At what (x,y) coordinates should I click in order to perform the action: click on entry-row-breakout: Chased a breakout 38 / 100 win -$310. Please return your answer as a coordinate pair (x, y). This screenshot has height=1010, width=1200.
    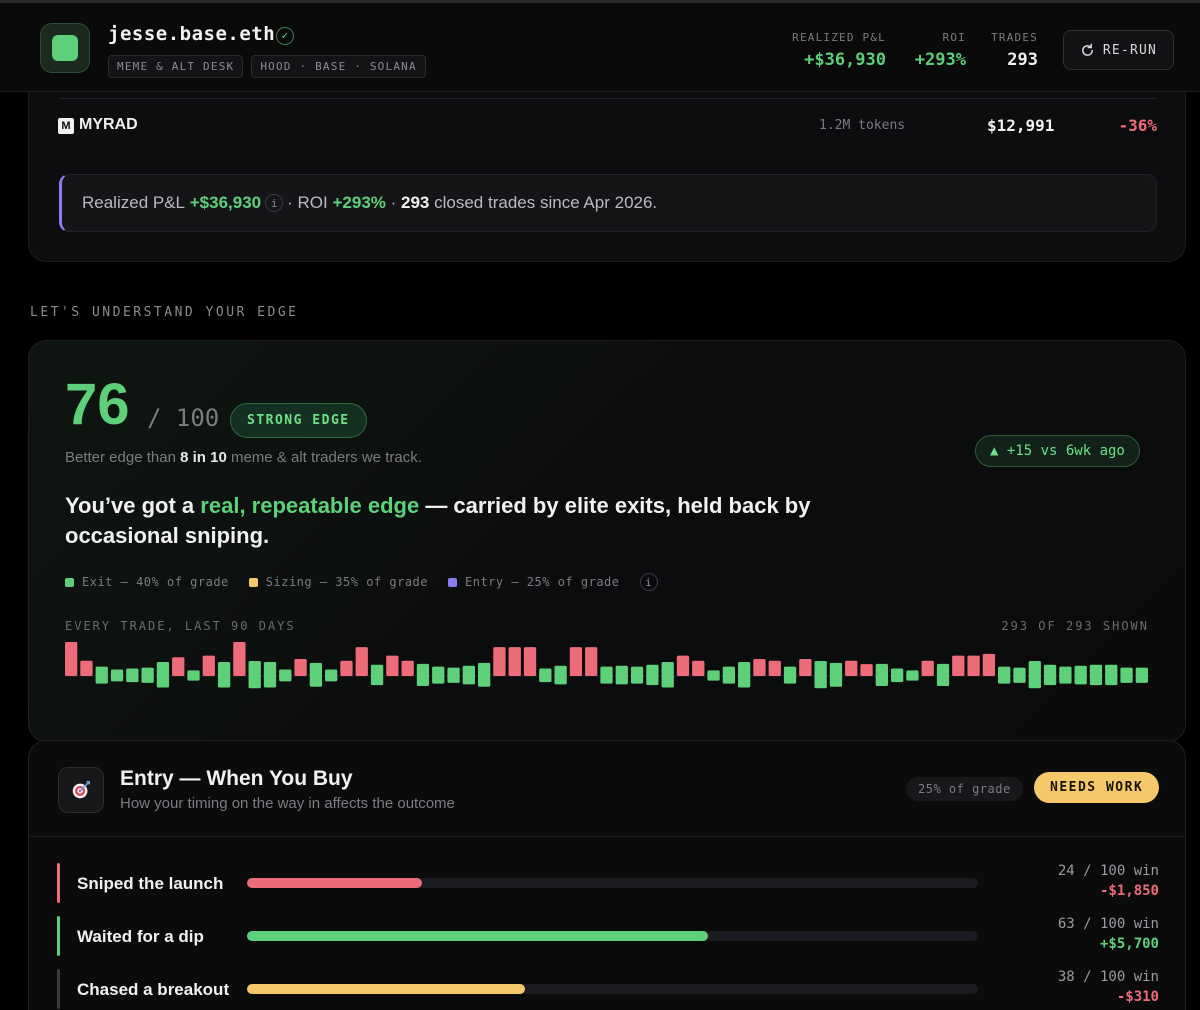
    Looking at the image, I should click on (608, 989).